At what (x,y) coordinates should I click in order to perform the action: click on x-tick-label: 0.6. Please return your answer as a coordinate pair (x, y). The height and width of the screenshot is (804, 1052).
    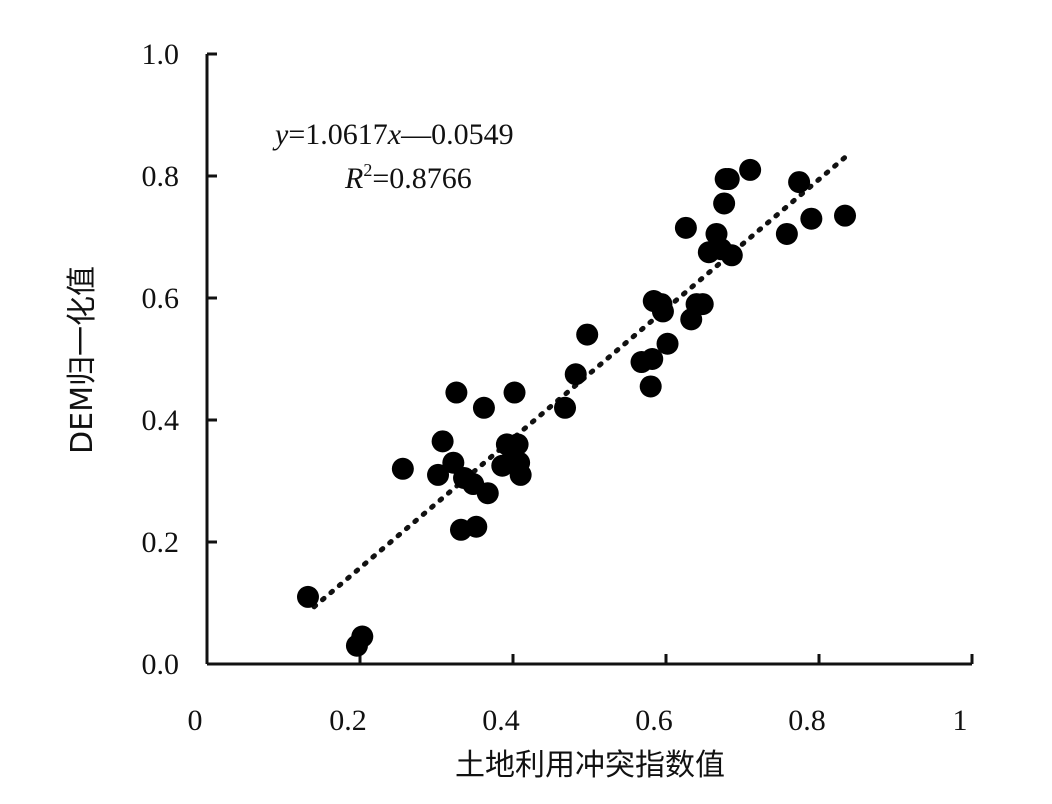
    Looking at the image, I should click on (654, 720).